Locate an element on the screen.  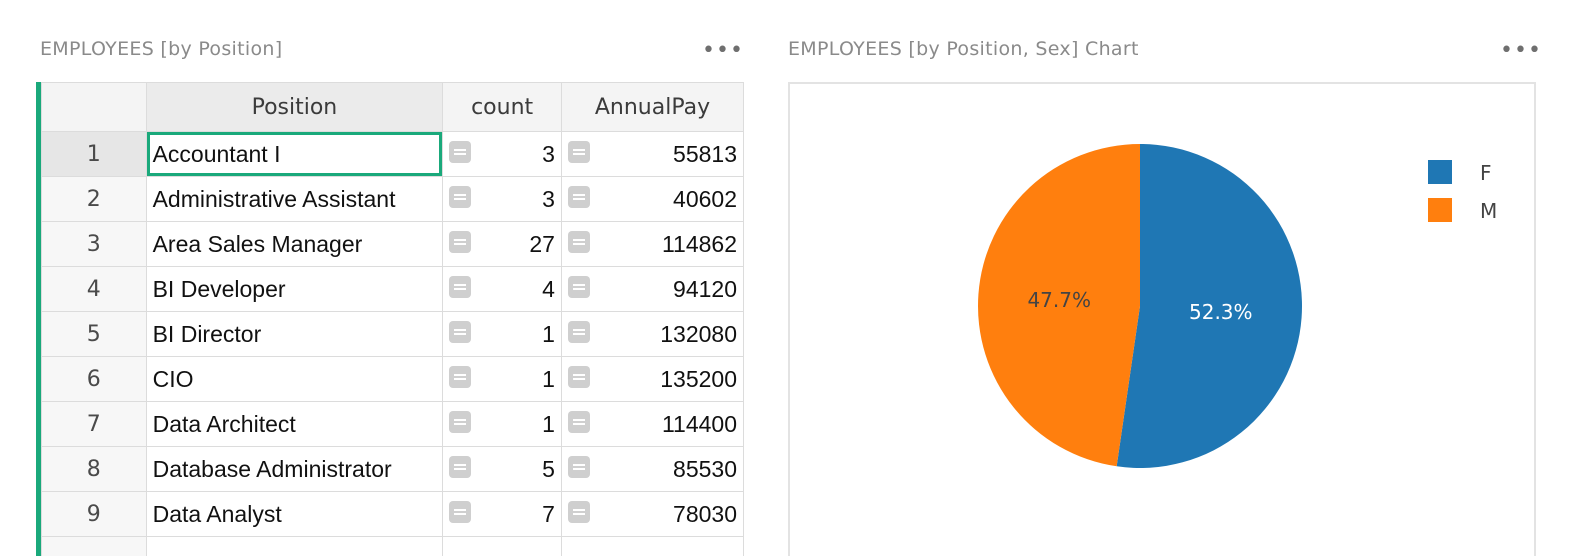
table-panel-menu-button: ••• is located at coordinates (723, 50).